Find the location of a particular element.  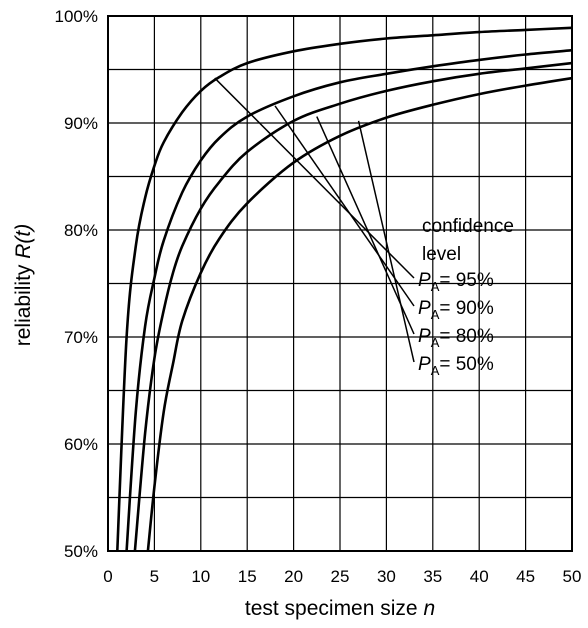

legend-item: PA= 80% is located at coordinates (456, 338).